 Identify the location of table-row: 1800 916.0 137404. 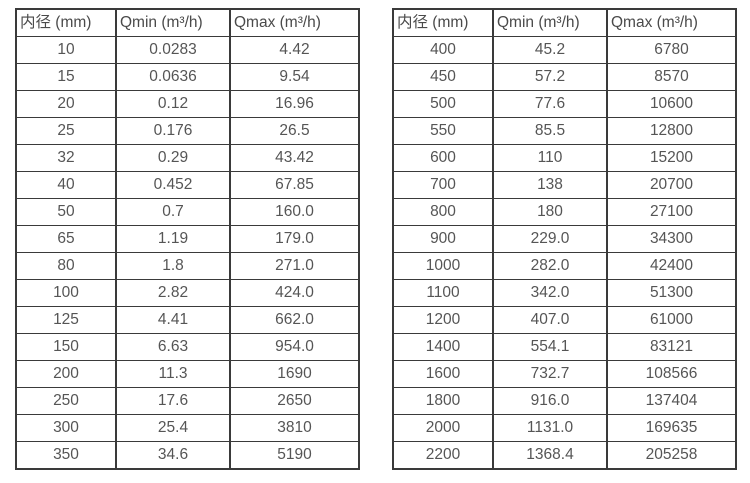
(564, 401).